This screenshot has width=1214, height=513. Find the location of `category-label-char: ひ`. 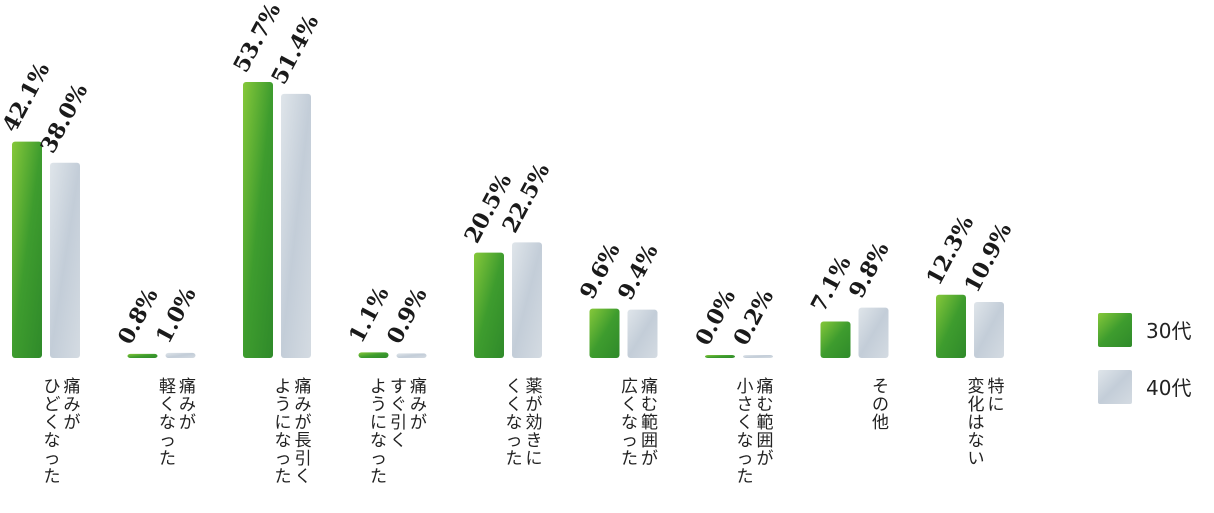

category-label-char: ひ is located at coordinates (52, 387).